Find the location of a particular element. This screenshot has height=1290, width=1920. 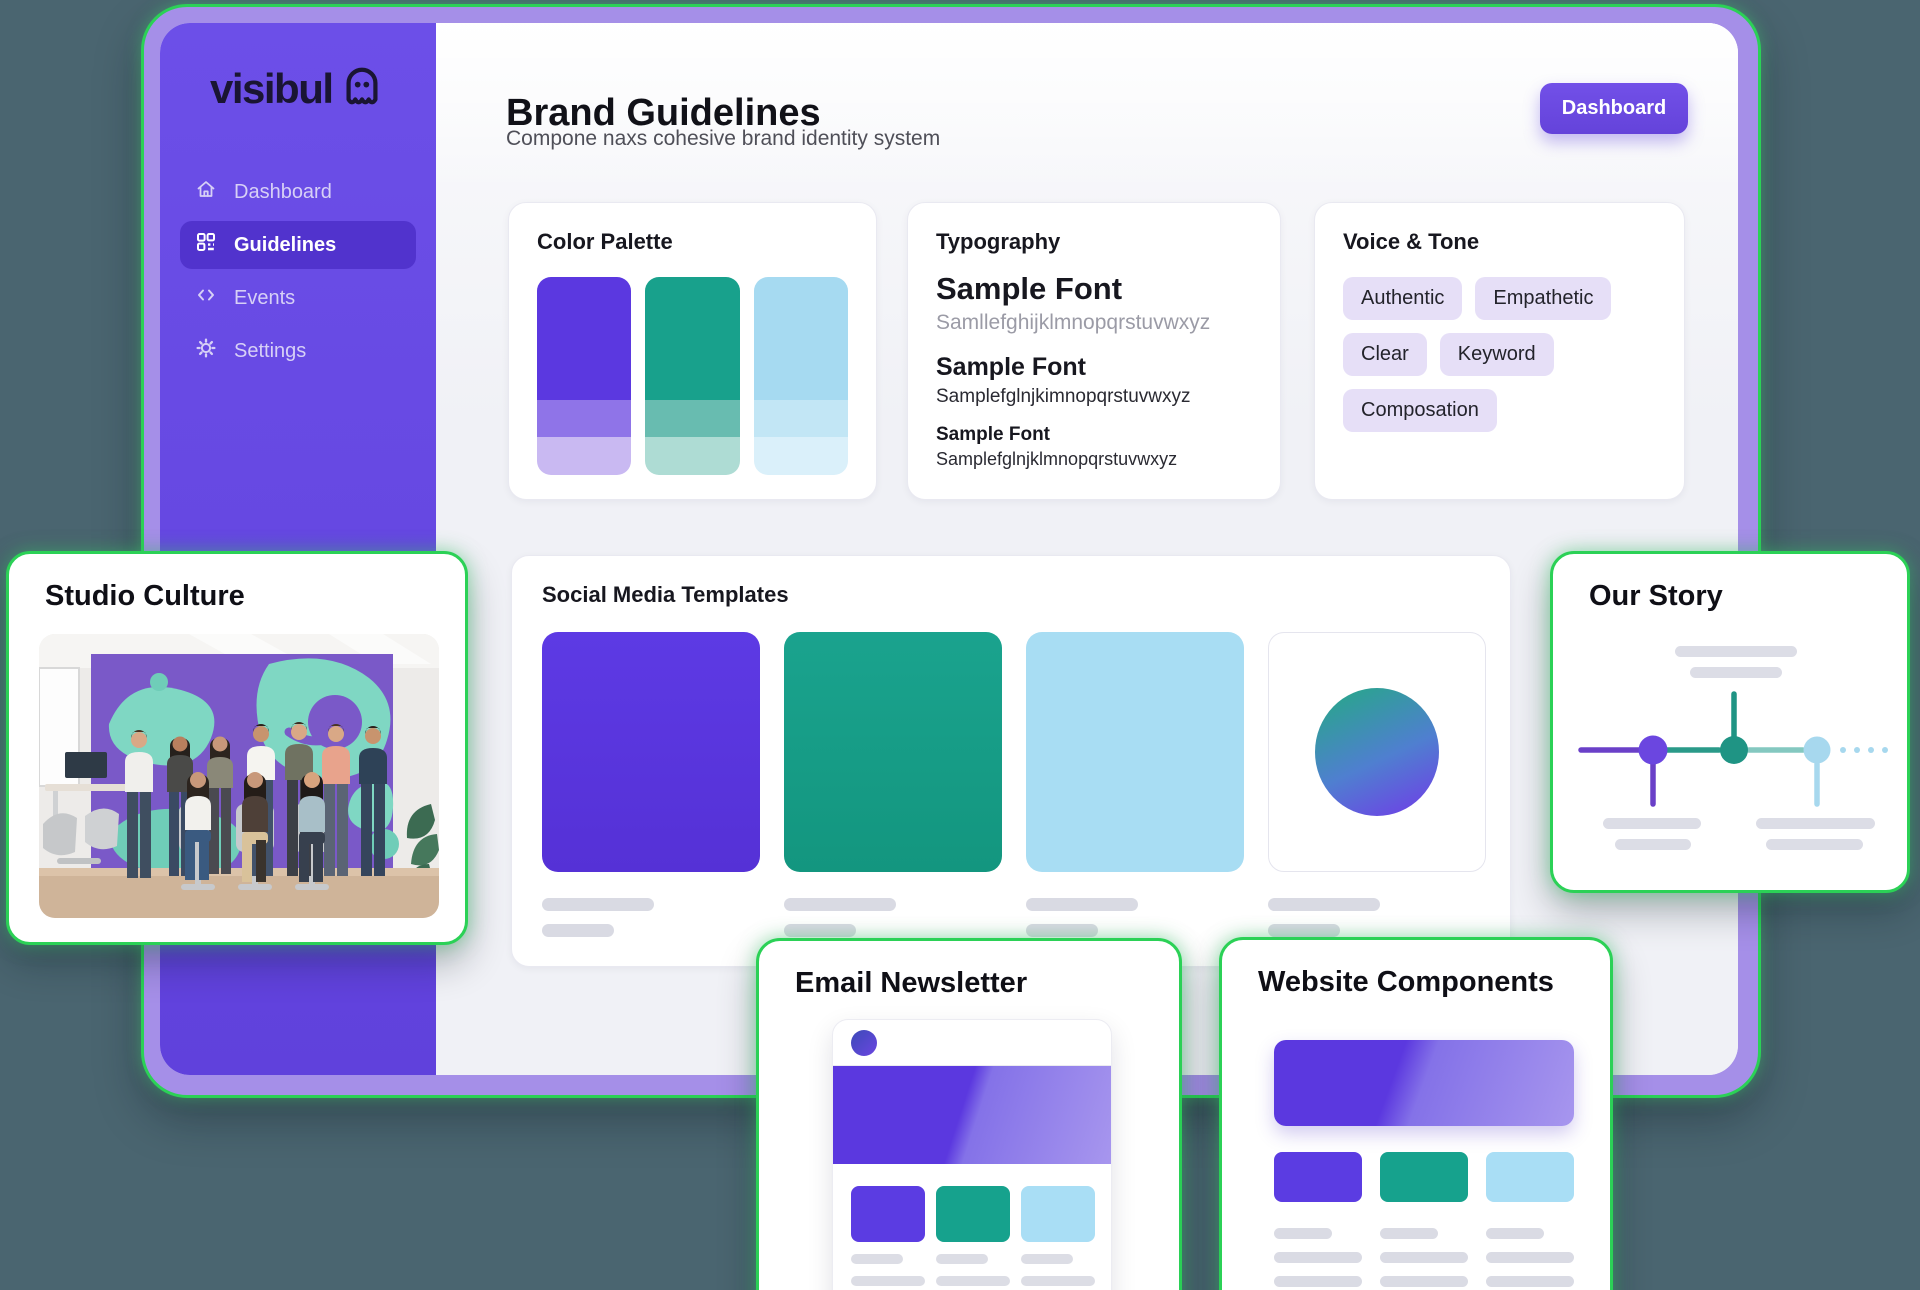

home-icon is located at coordinates (206, 192).